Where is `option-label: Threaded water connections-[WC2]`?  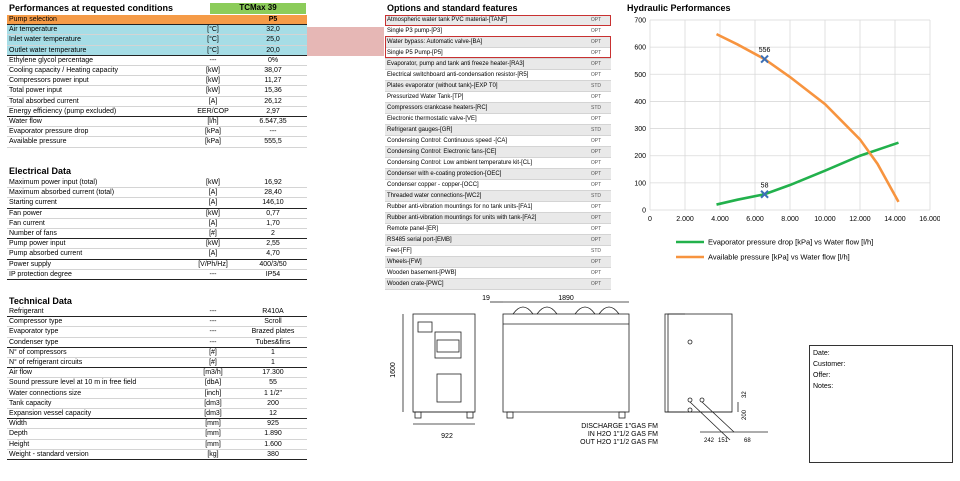
option-label: Threaded water connections-[WC2] is located at coordinates (483, 196).